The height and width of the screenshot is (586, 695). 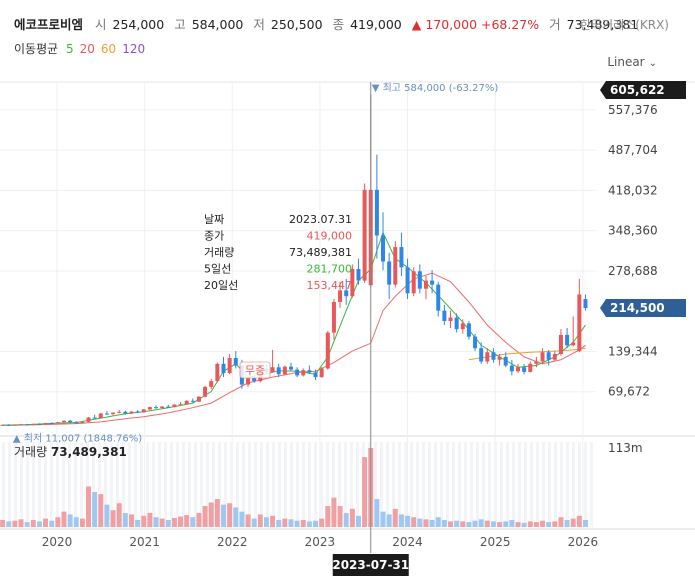 I want to click on bonus-issue-marker: 무증, so click(x=255, y=370).